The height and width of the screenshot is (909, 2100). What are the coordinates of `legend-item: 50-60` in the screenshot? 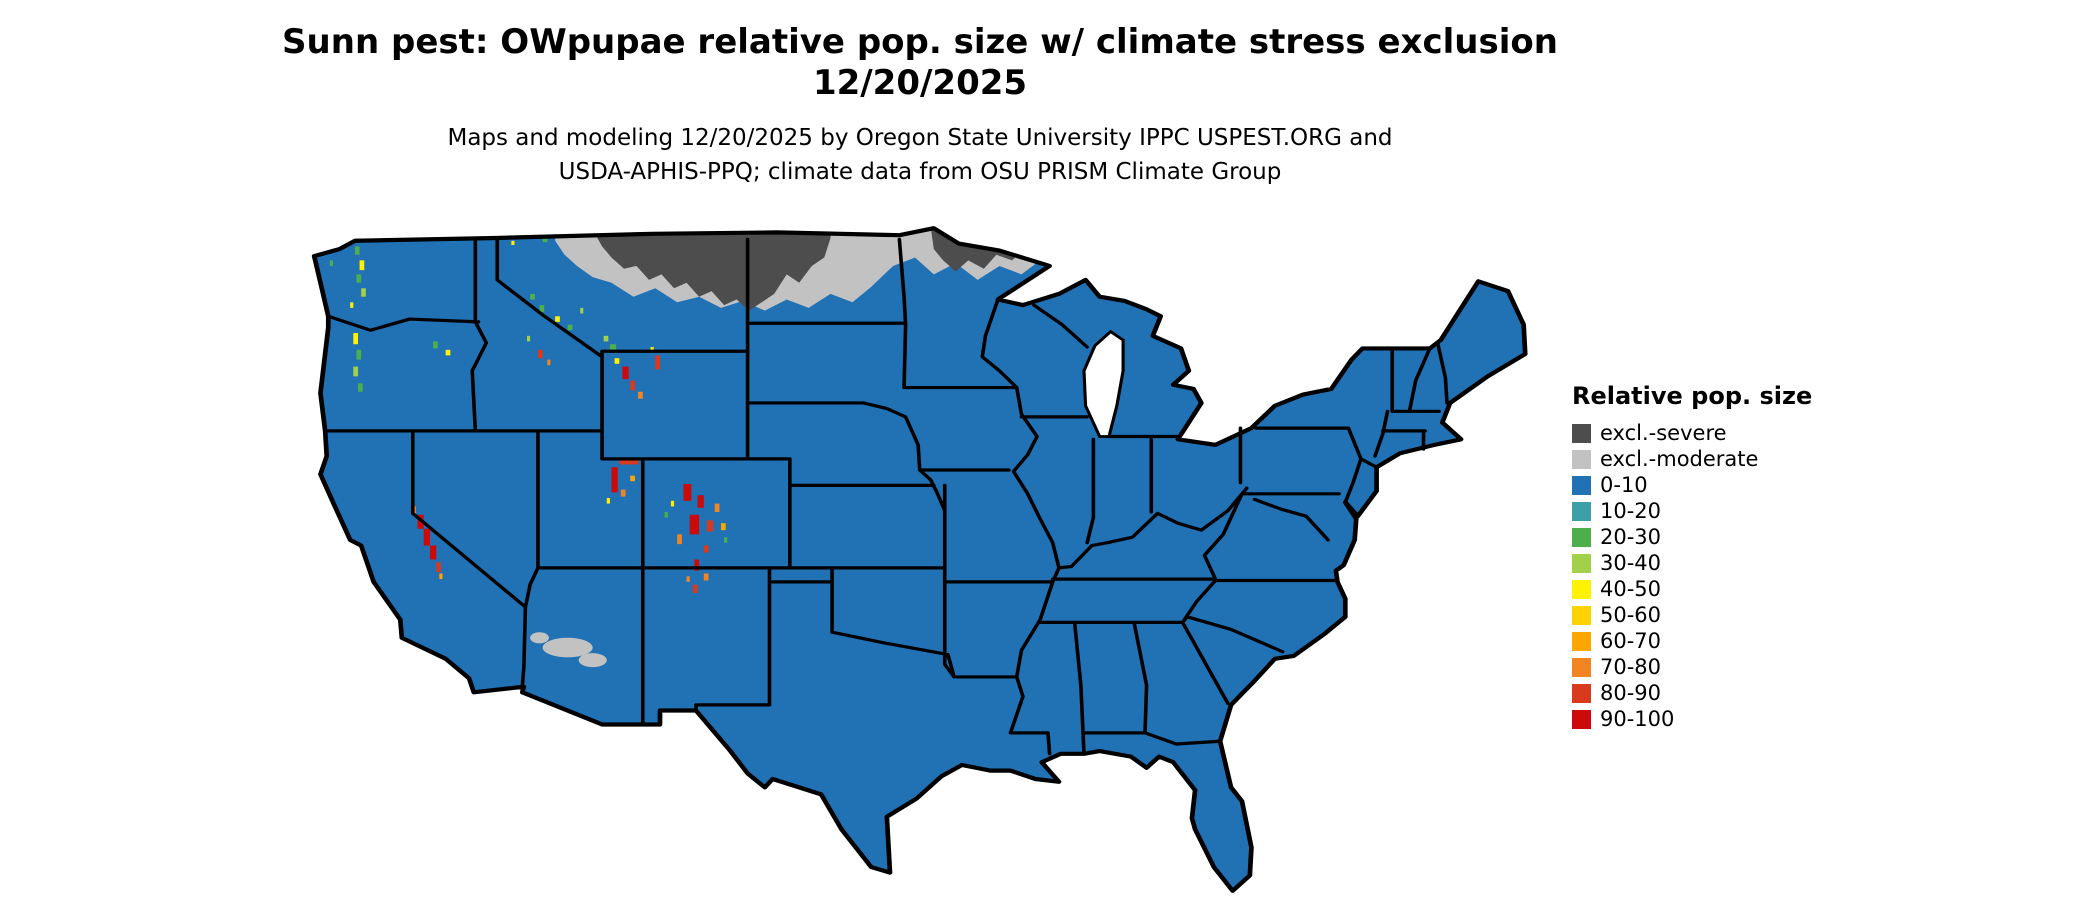 It's located at (1702, 615).